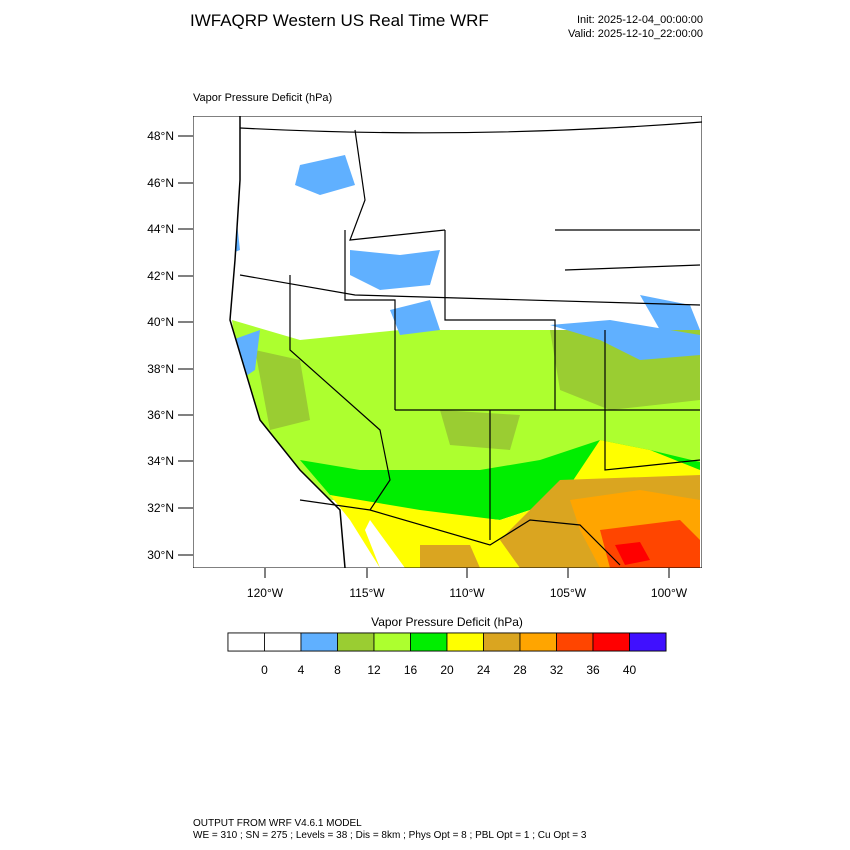 The image size is (850, 850). I want to click on colorbar-label: 20, so click(447, 670).